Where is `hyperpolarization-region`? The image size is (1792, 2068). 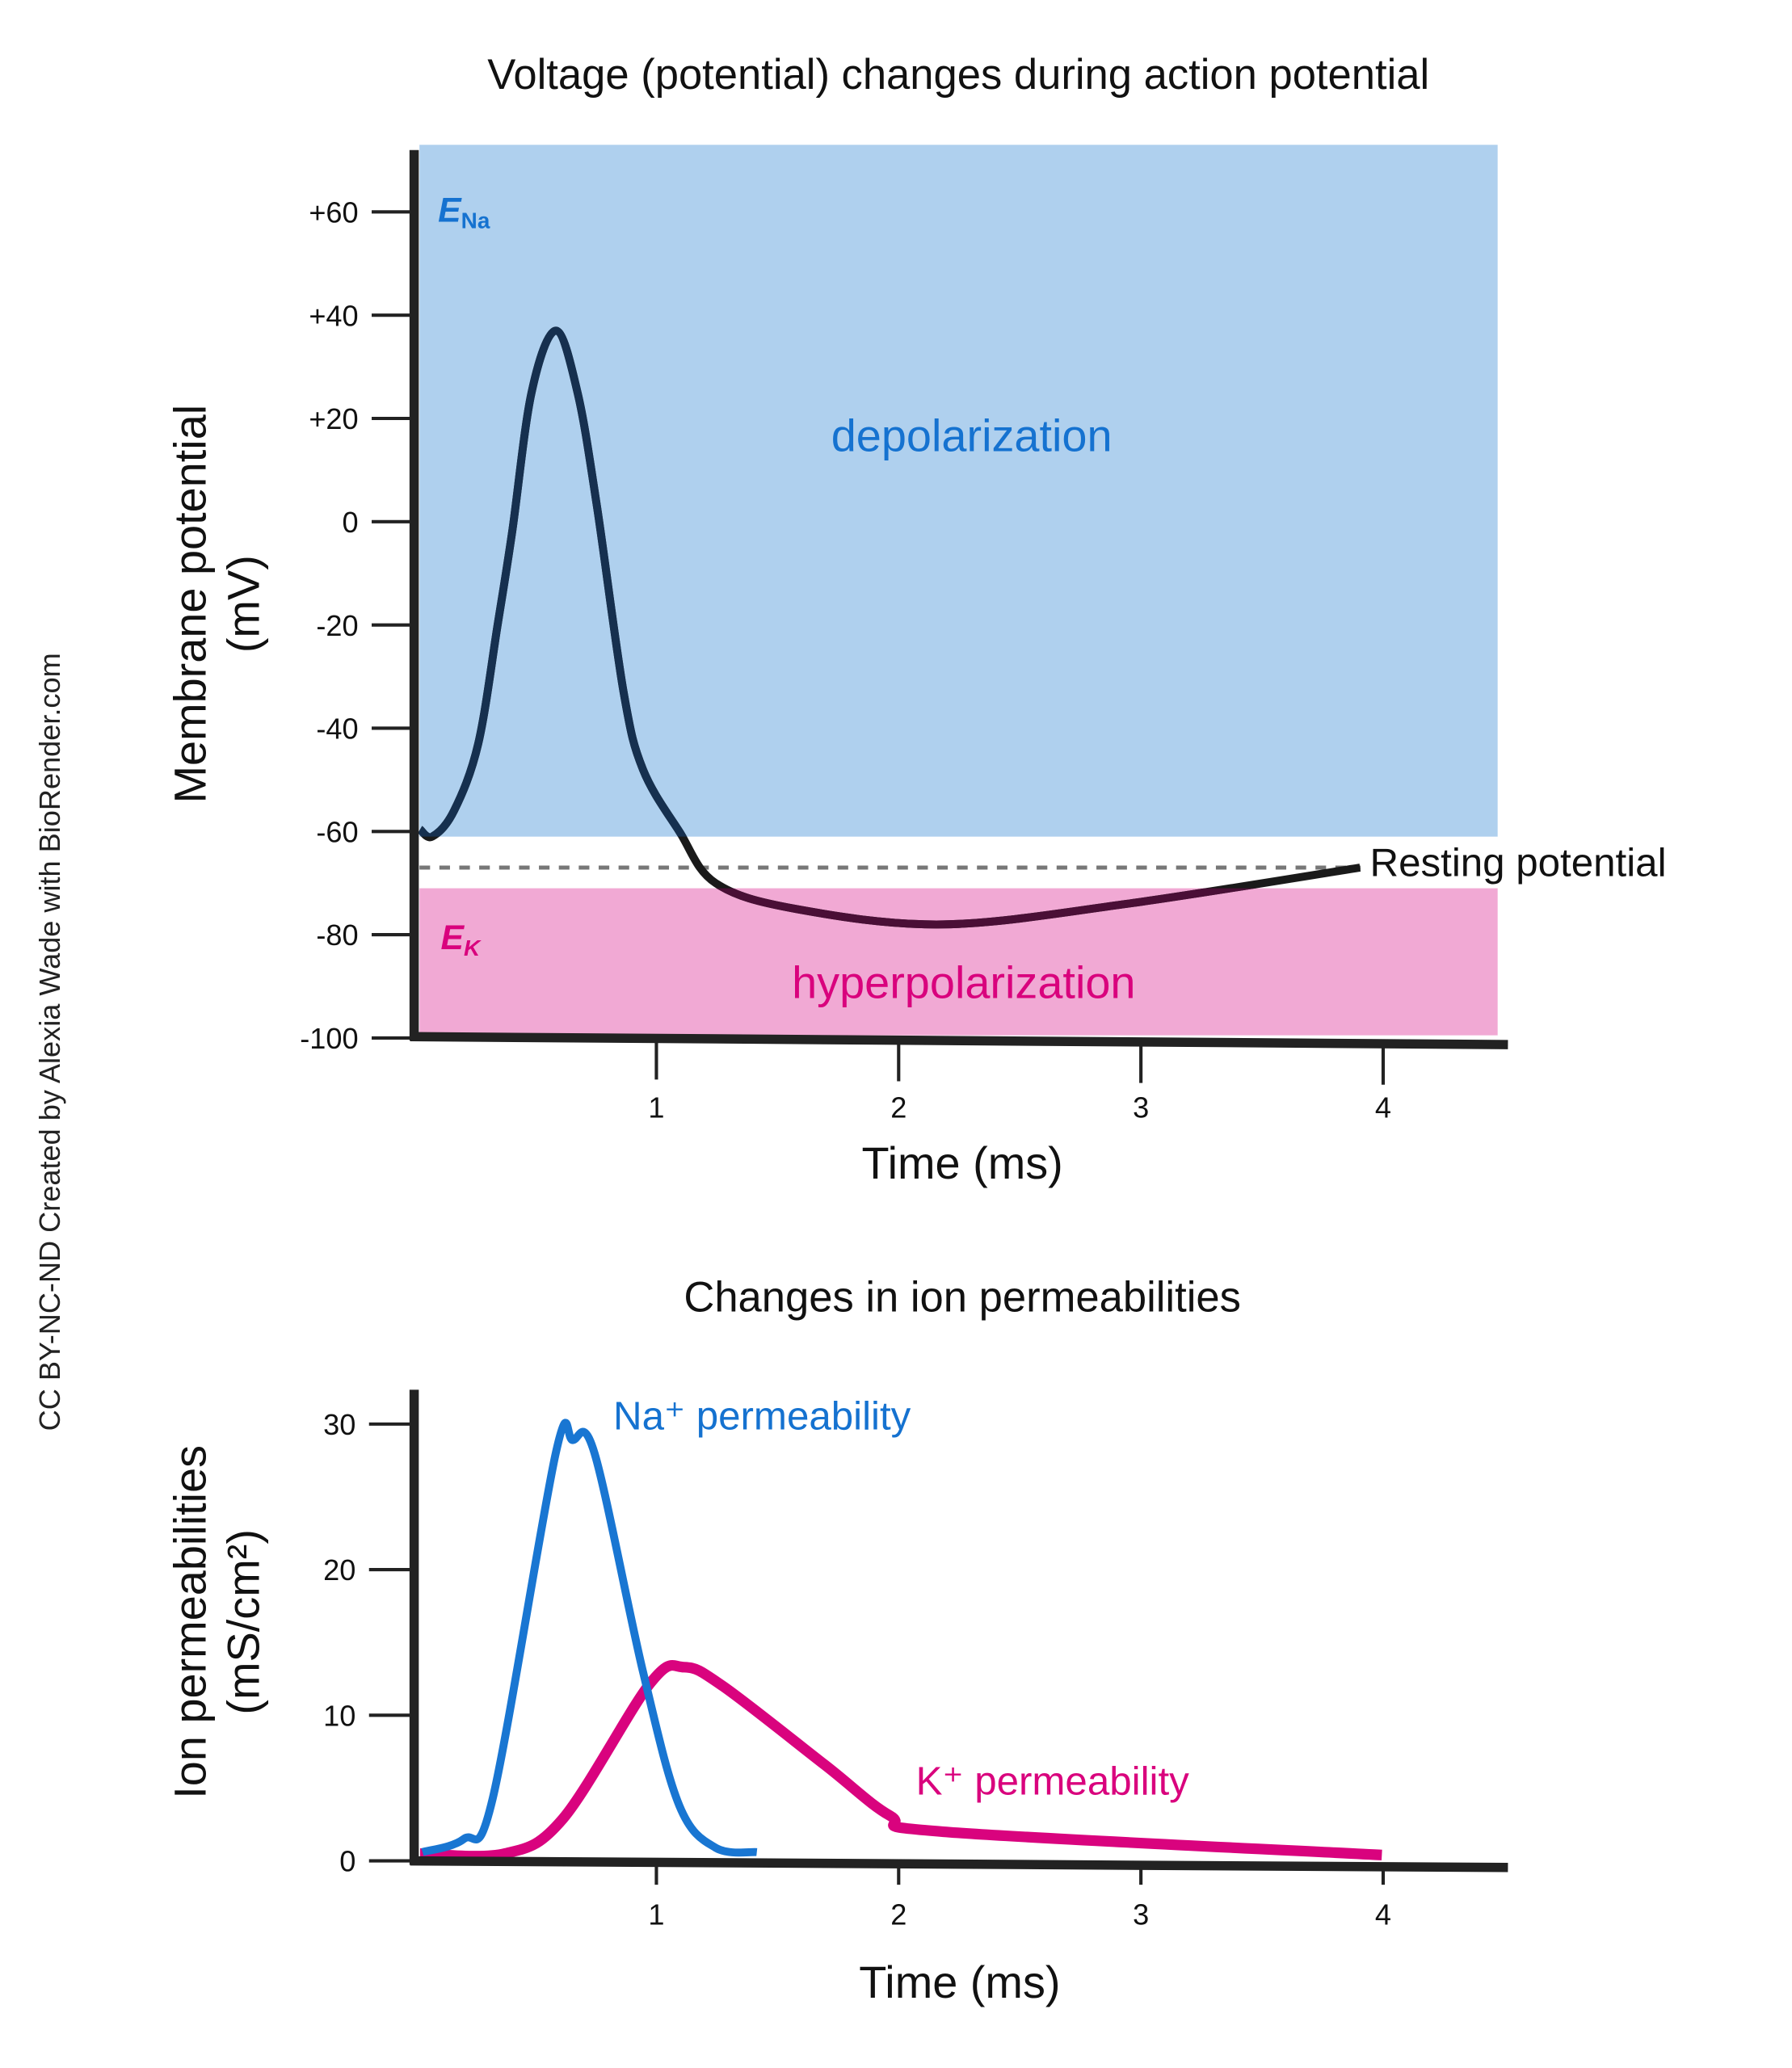 hyperpolarization-region is located at coordinates (958, 962).